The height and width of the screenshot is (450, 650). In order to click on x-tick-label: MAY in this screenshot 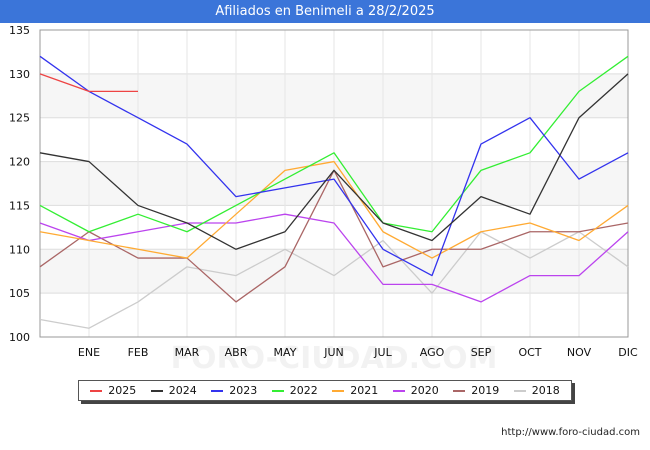, I will do `click(285, 352)`.